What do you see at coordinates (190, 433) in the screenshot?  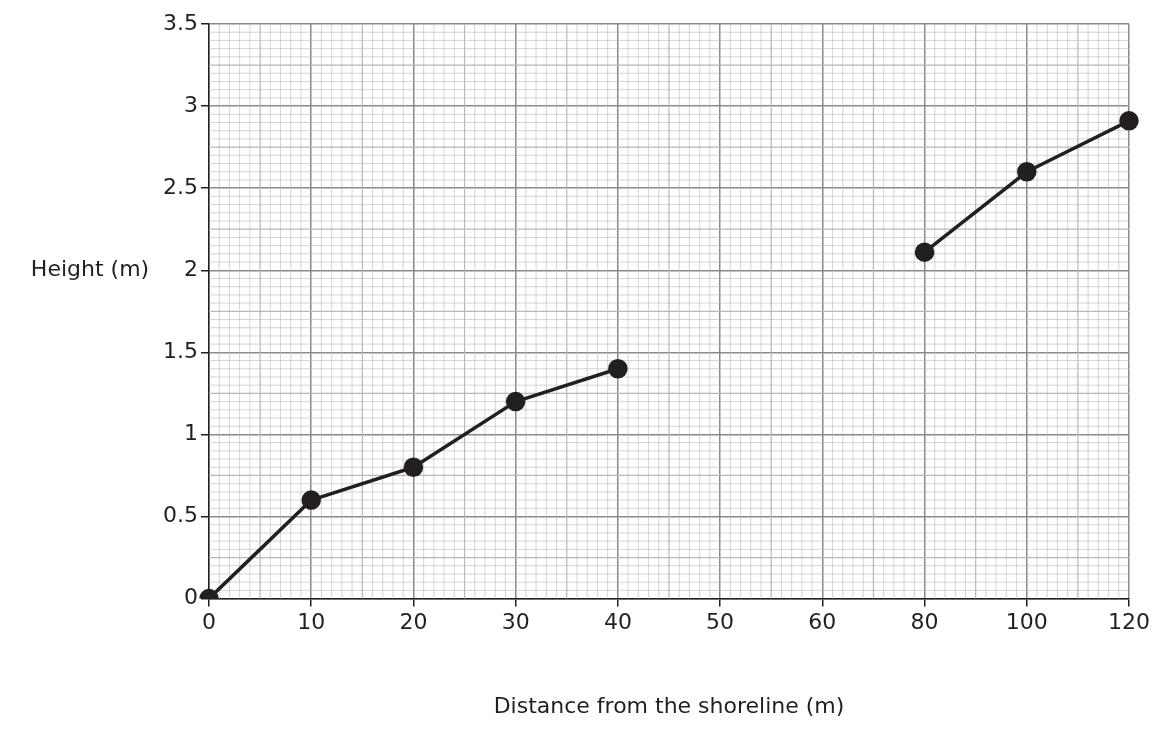 I see `y-tick-label: 1` at bounding box center [190, 433].